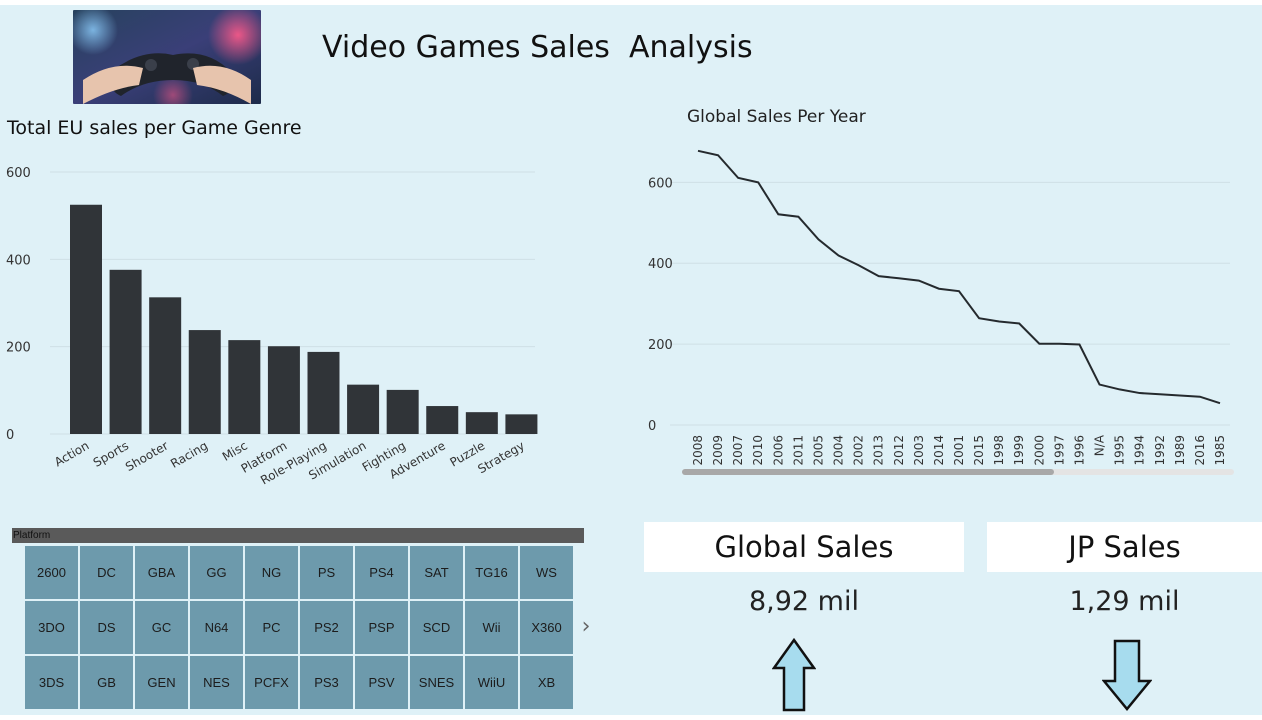 This screenshot has width=1262, height=720. Describe the element at coordinates (859, 450) in the screenshot. I see `x-tick-label: 2002` at that location.